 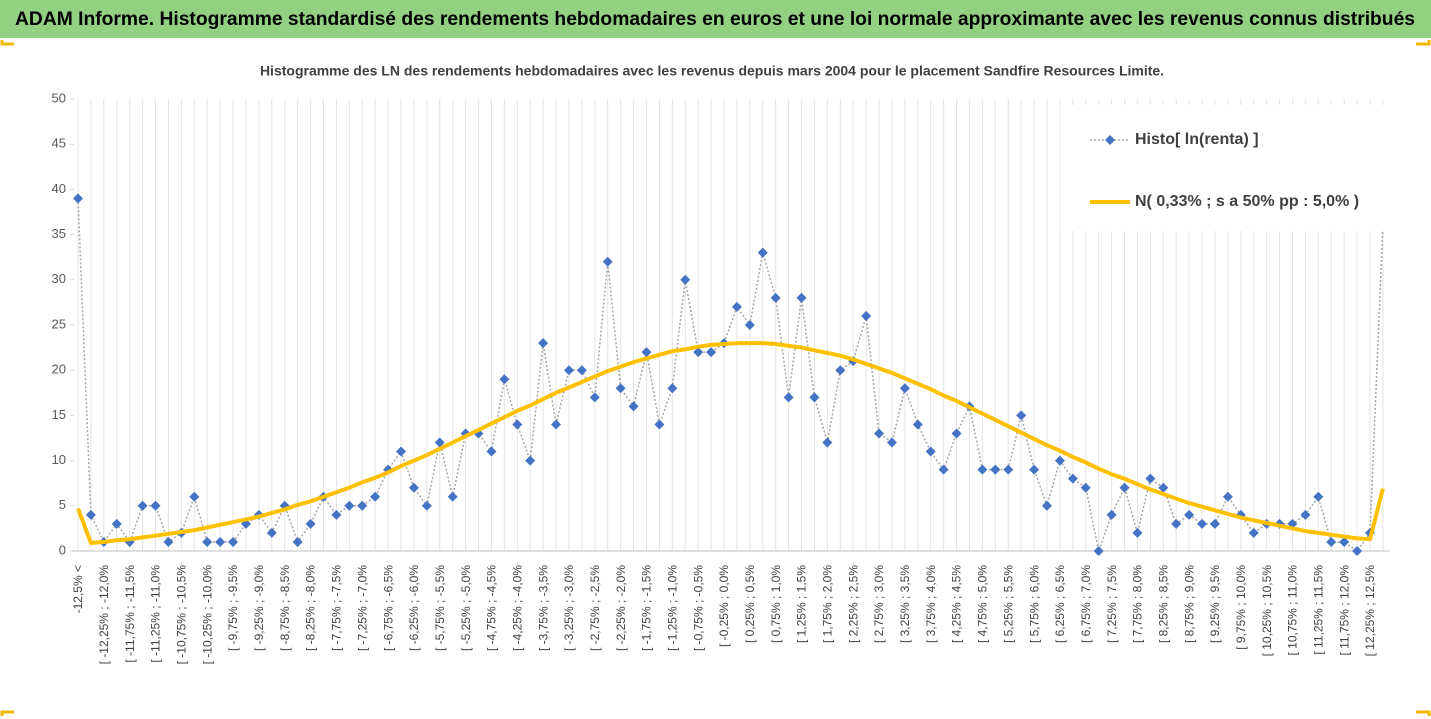 I want to click on x-tick-label: [ -2,75% ; -2,5%, so click(x=595, y=608).